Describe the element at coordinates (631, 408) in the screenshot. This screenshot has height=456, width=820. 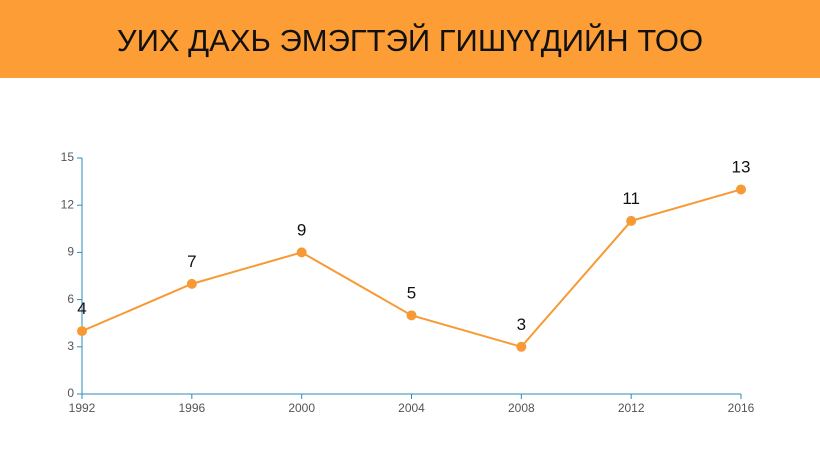
I see `x-tick-label: 2012` at that location.